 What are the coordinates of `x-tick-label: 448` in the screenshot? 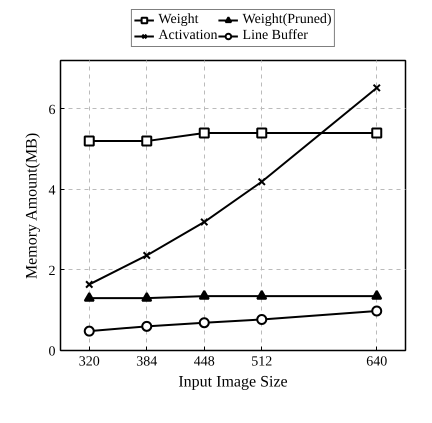 It's located at (204, 362).